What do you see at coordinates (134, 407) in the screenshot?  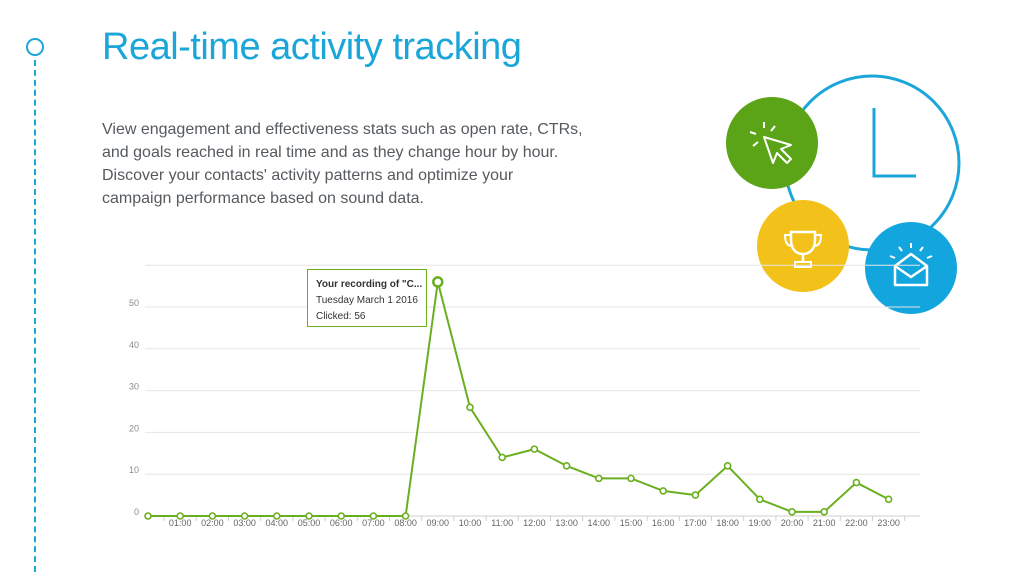 I see `chart-y-axis: 0 10 20 30 40 50` at bounding box center [134, 407].